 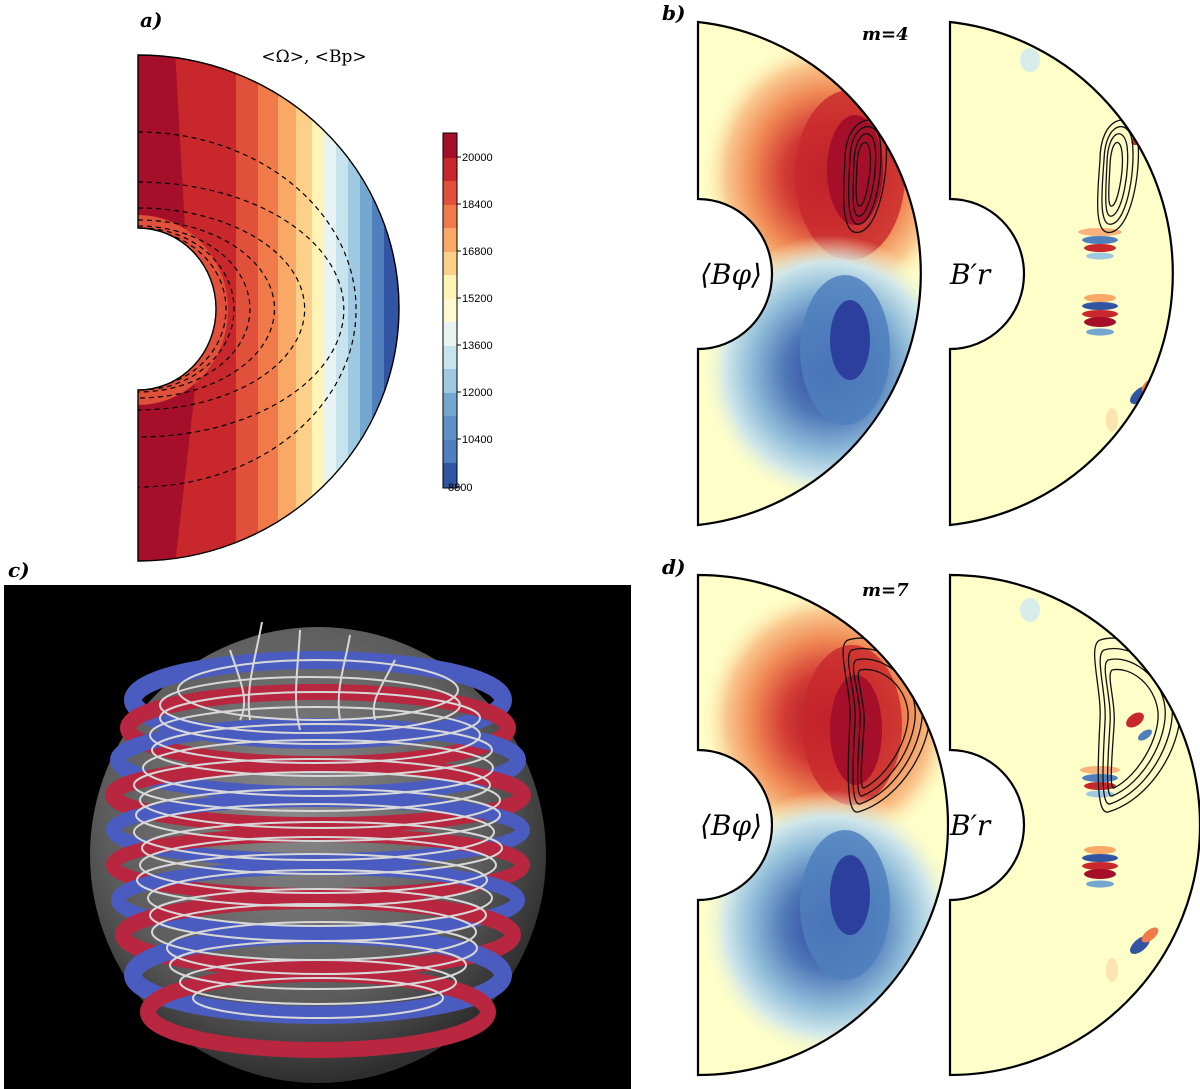 I want to click on panel-a-title: <Ω>, <Bp>, so click(x=313, y=57).